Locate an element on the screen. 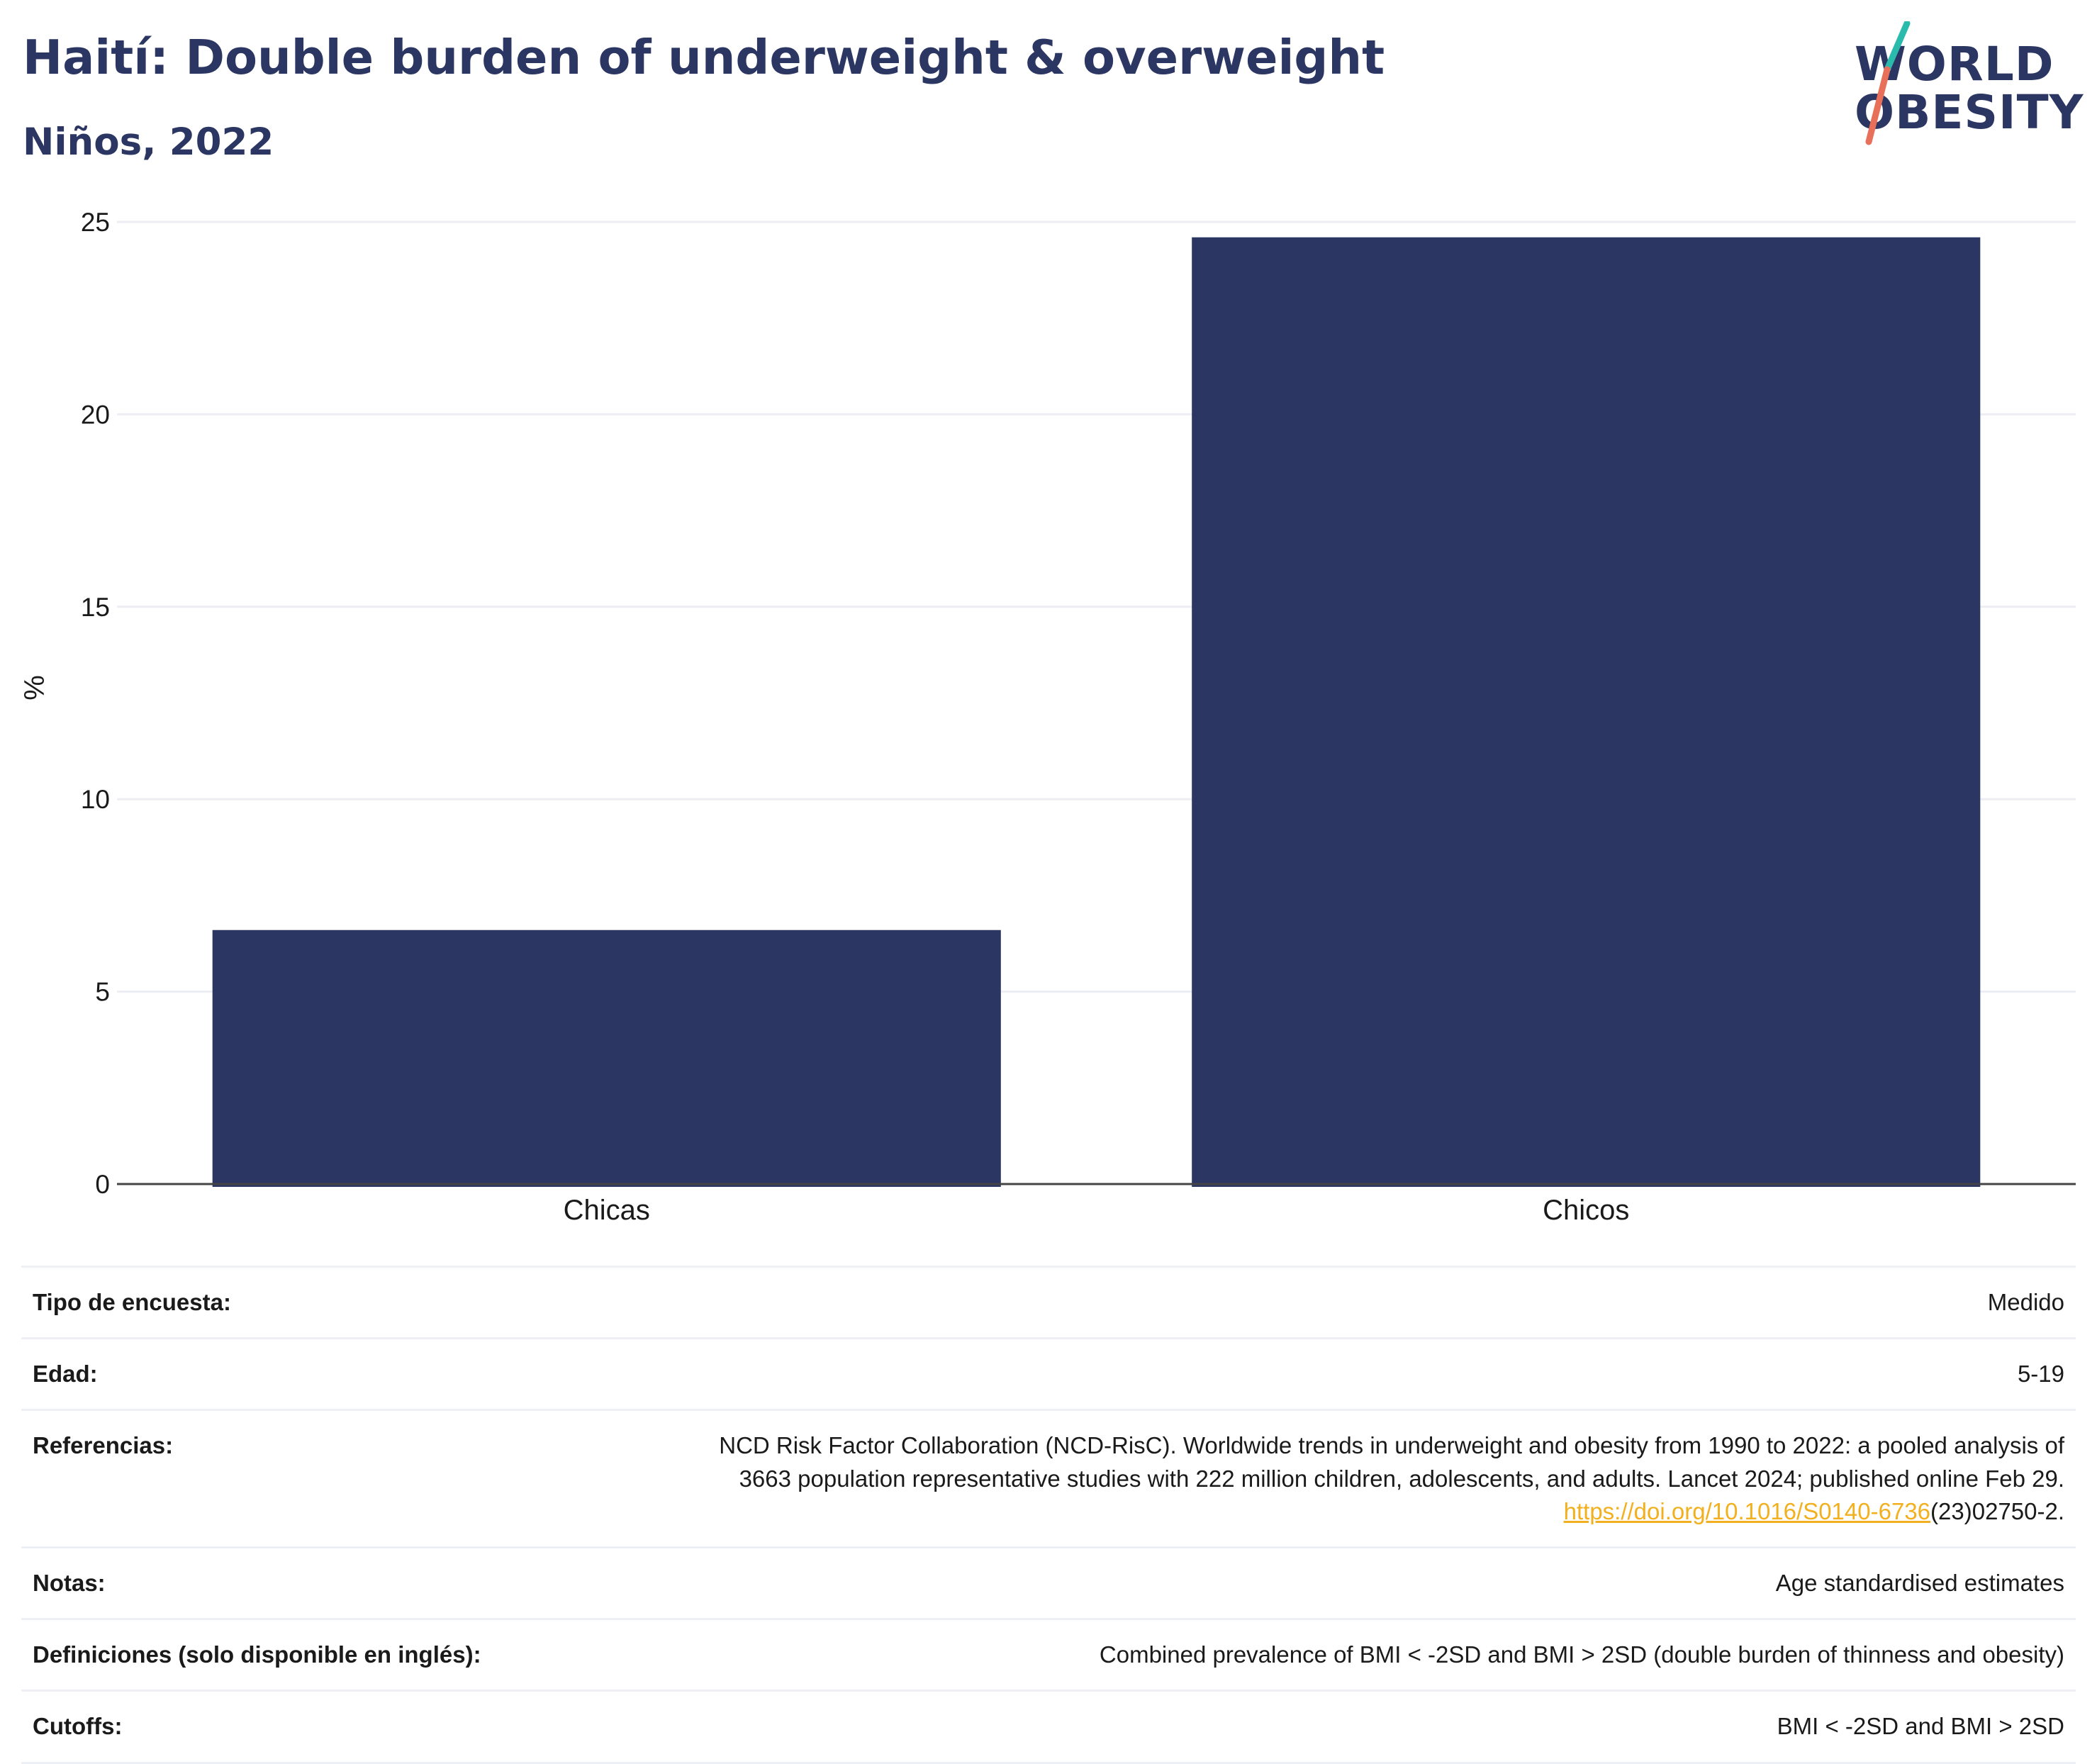  info-value: BMI < -2SD and BMI > 2SD is located at coordinates (1379, 1727).